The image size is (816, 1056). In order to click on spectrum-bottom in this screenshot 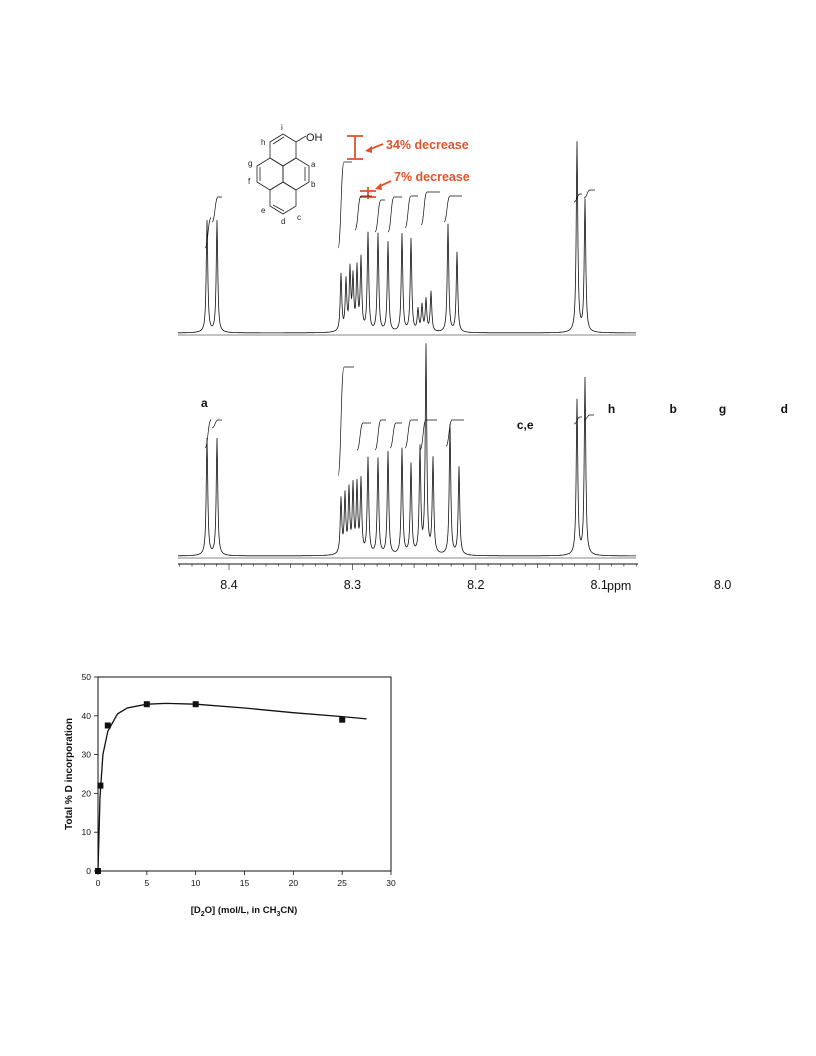, I will do `click(407, 451)`.